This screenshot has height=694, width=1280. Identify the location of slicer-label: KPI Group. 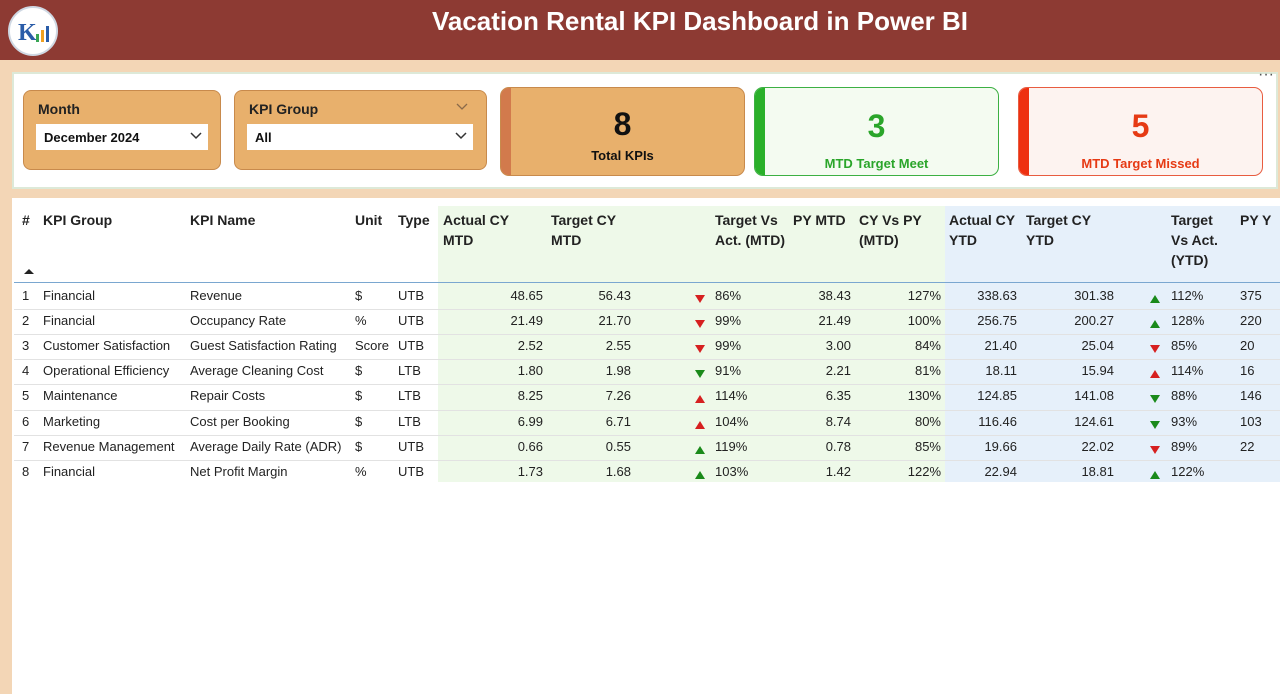
(283, 109).